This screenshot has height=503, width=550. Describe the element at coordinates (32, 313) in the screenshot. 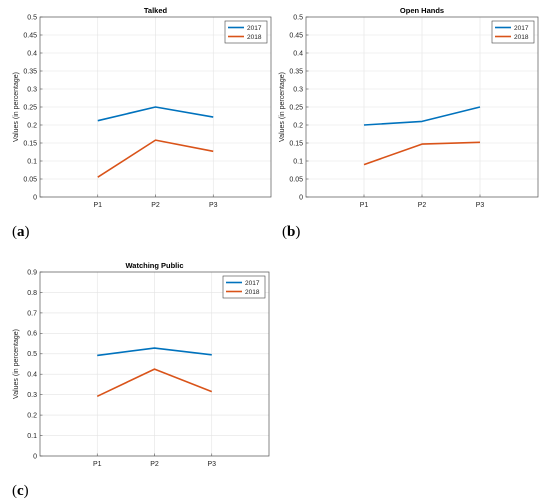

I see `y-tick-label: 0.7` at that location.